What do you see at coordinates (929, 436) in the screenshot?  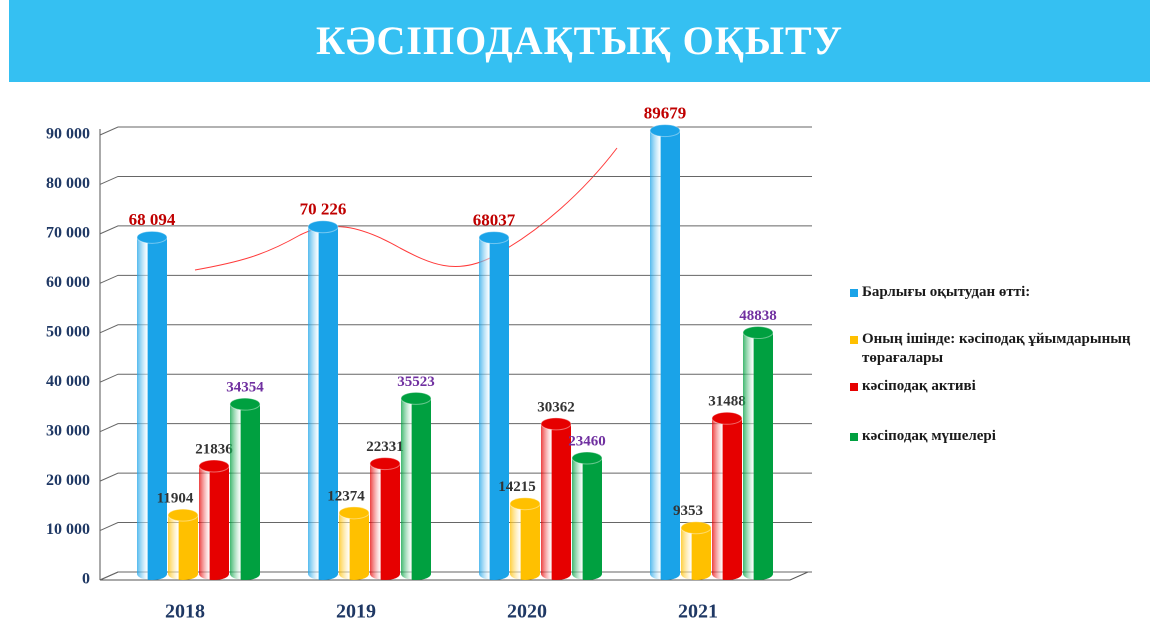 I see `legend-label: кәсіподақ мүшелері` at bounding box center [929, 436].